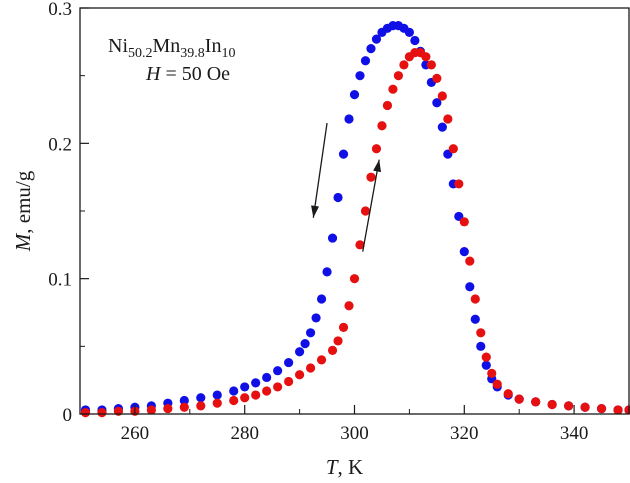 The width and height of the screenshot is (630, 483). I want to click on y-axis-unit: , emu/g, so click(23, 201).